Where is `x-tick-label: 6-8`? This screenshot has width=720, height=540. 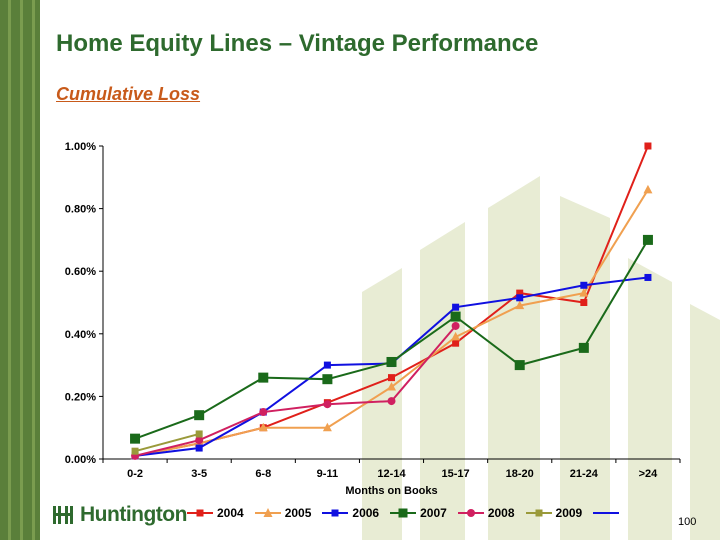
x-tick-label: 6-8 is located at coordinates (263, 474).